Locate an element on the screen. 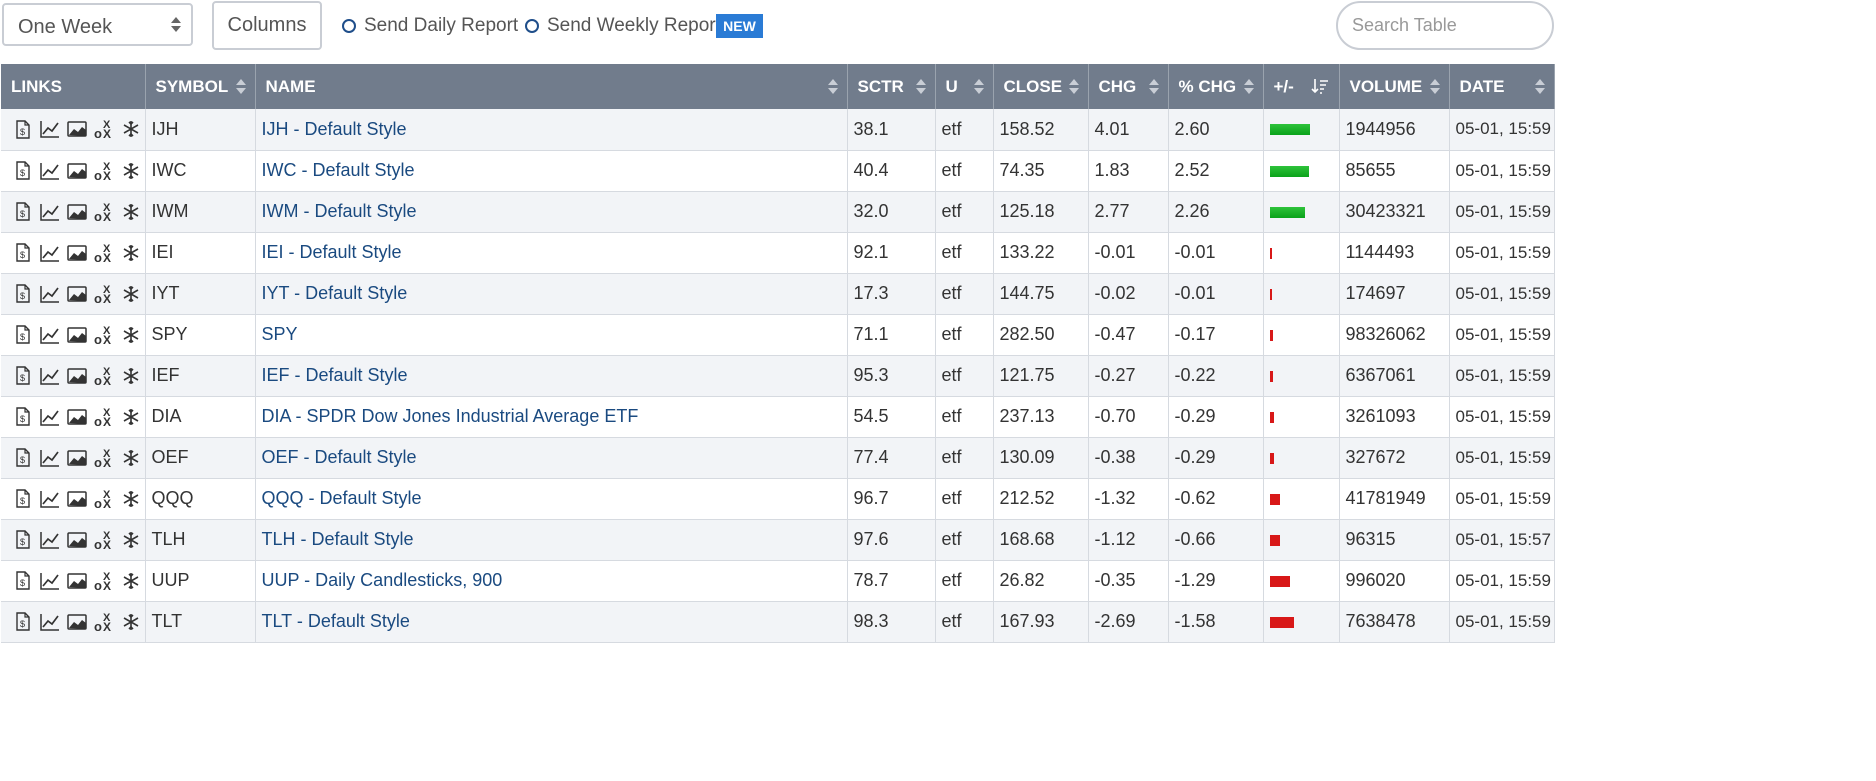  name-cell: TLT - Default Style is located at coordinates (551, 622).